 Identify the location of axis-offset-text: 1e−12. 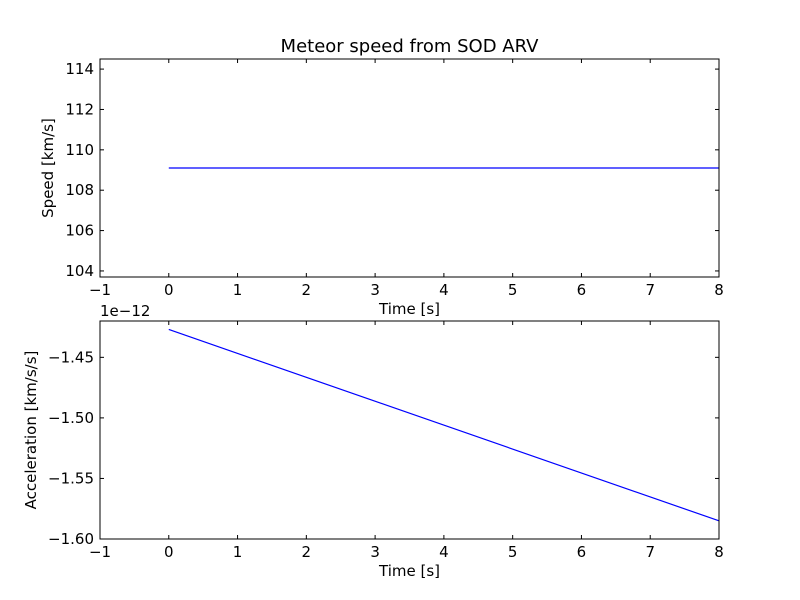
(125, 311).